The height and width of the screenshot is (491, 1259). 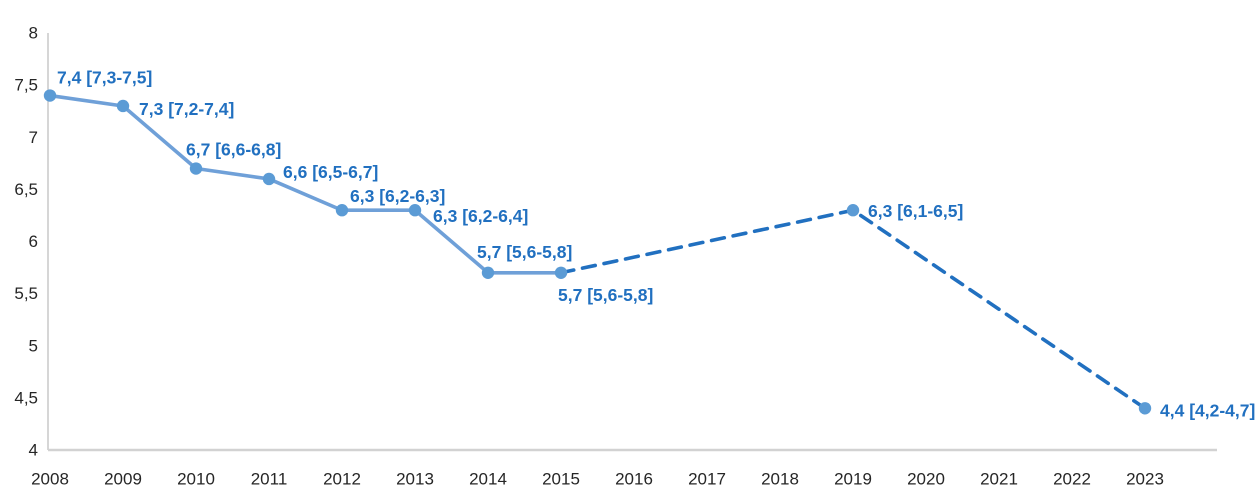 What do you see at coordinates (123, 106) in the screenshot?
I see `data-point-2009` at bounding box center [123, 106].